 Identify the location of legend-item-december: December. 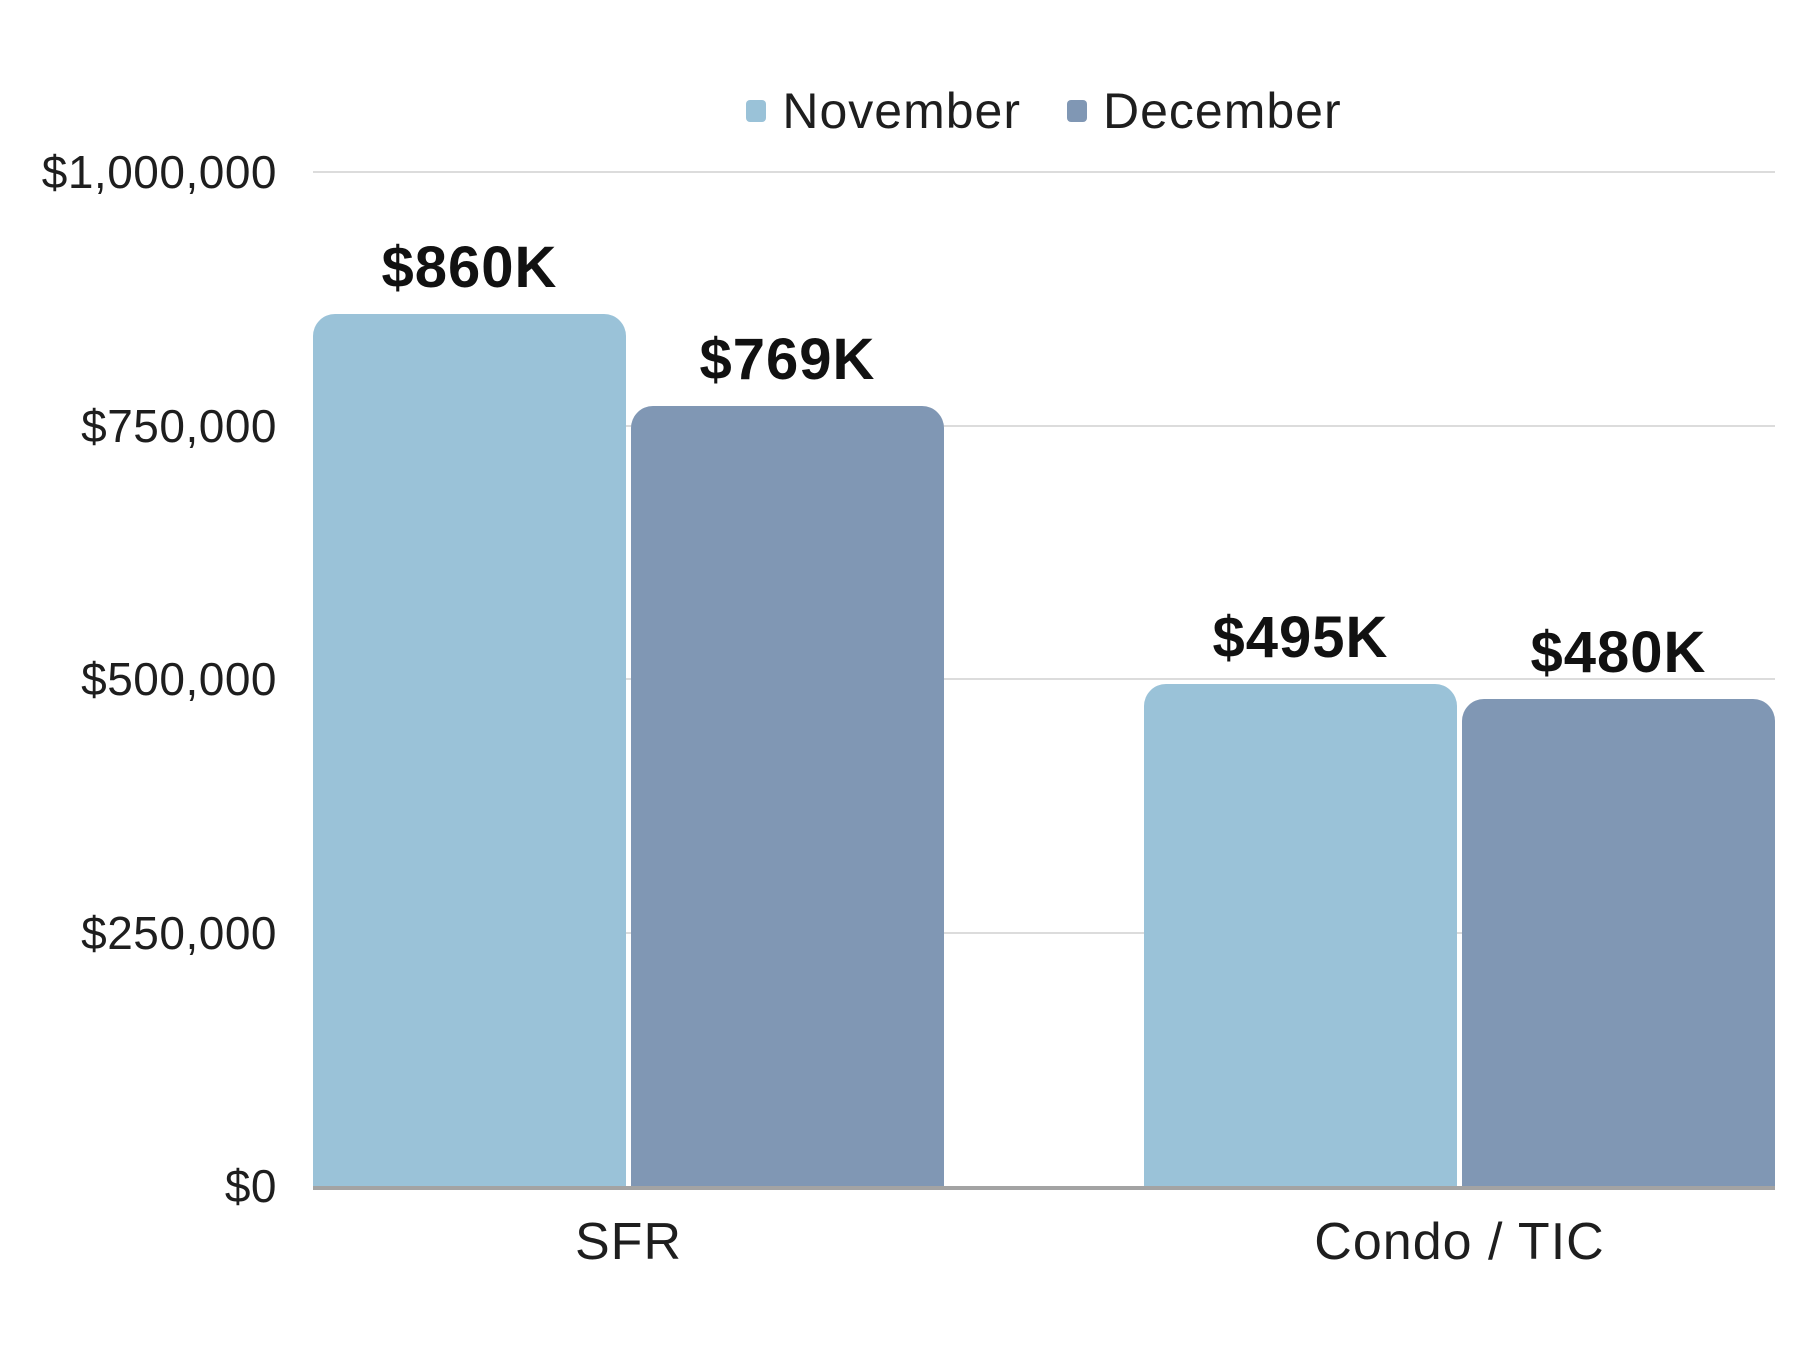
(1204, 111).